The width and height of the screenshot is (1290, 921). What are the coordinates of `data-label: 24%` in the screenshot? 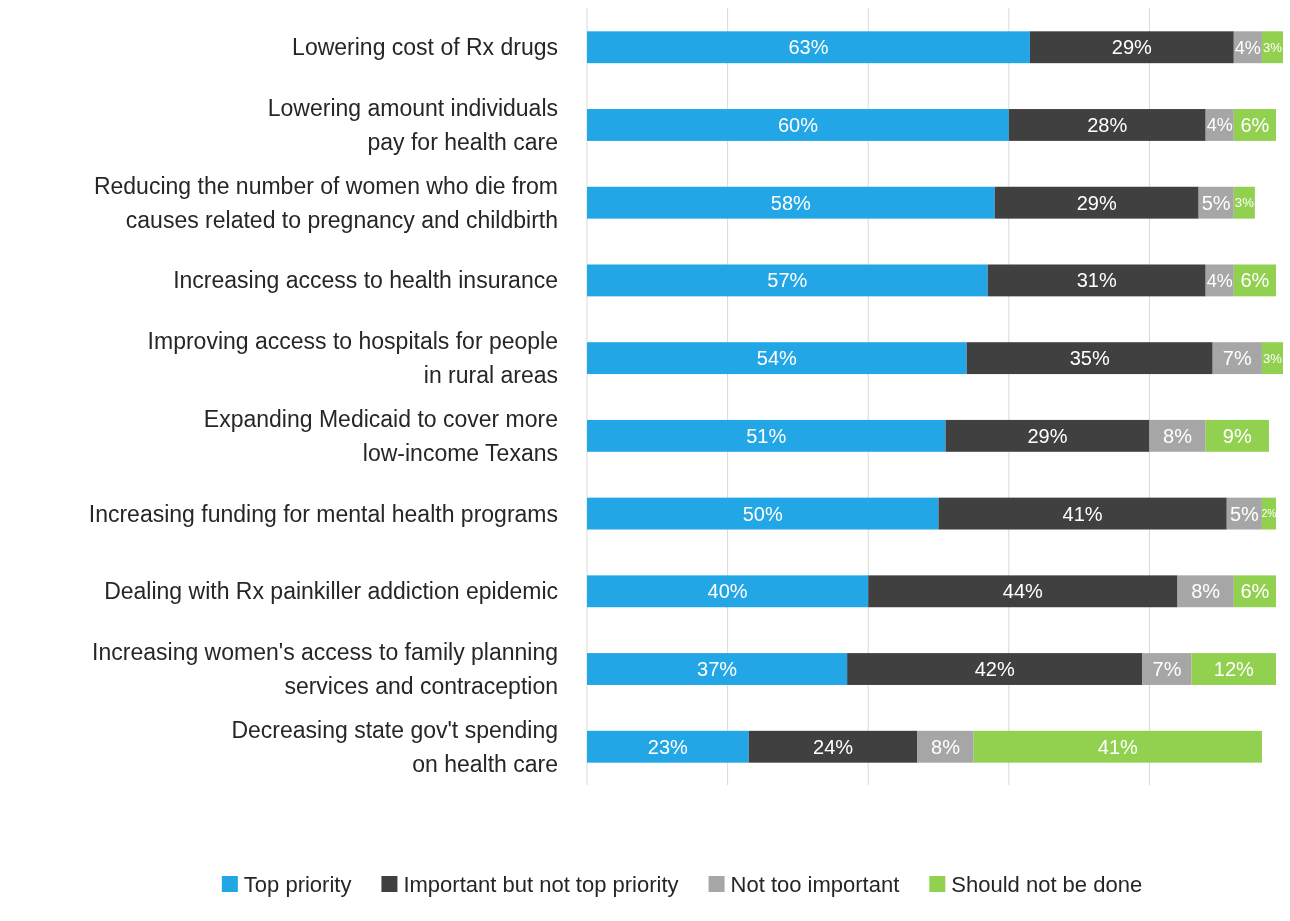 It's located at (833, 746).